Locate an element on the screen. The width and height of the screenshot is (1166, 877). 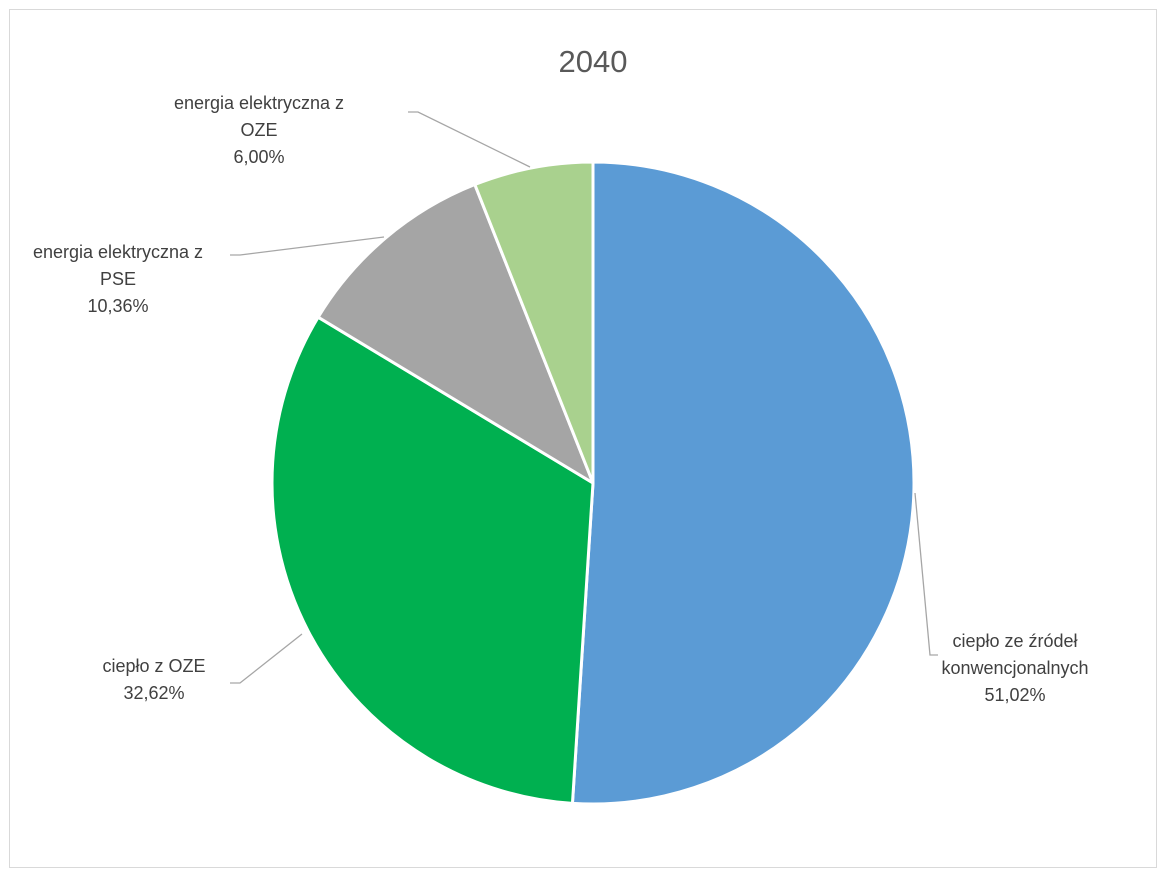
leader-line-cieplo-ze-zrodel-konwencjonalnych is located at coordinates (926, 574).